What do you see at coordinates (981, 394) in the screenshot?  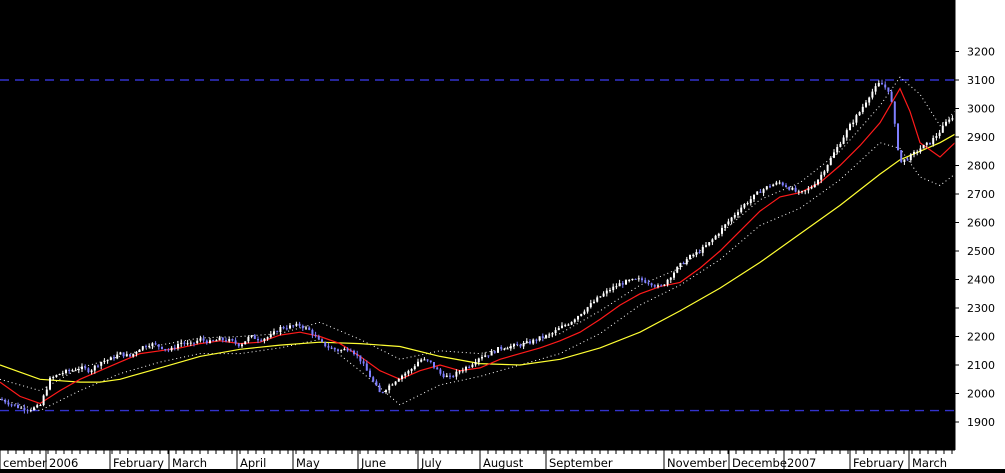 I see `y-tick-label: 2000` at bounding box center [981, 394].